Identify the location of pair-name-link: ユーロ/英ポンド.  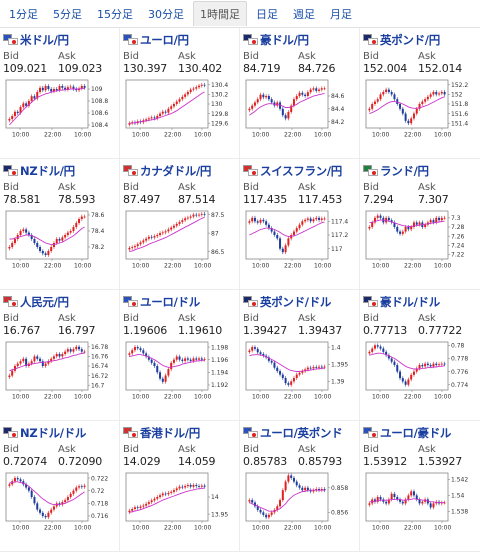
(301, 432).